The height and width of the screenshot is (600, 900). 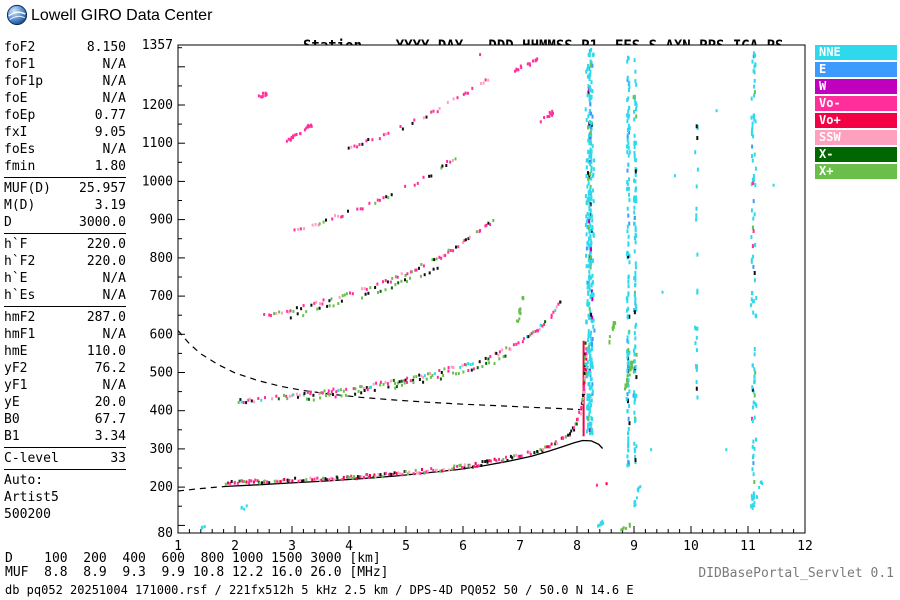 What do you see at coordinates (520, 546) in the screenshot?
I see `x-tick-label: 7` at bounding box center [520, 546].